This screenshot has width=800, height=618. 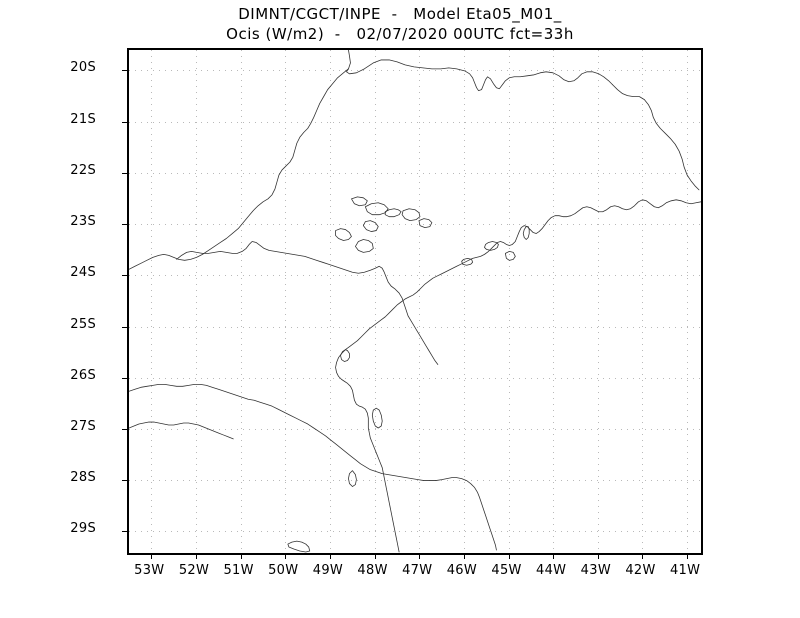 What do you see at coordinates (181, 430) in the screenshot?
I see `border-sc-rs` at bounding box center [181, 430].